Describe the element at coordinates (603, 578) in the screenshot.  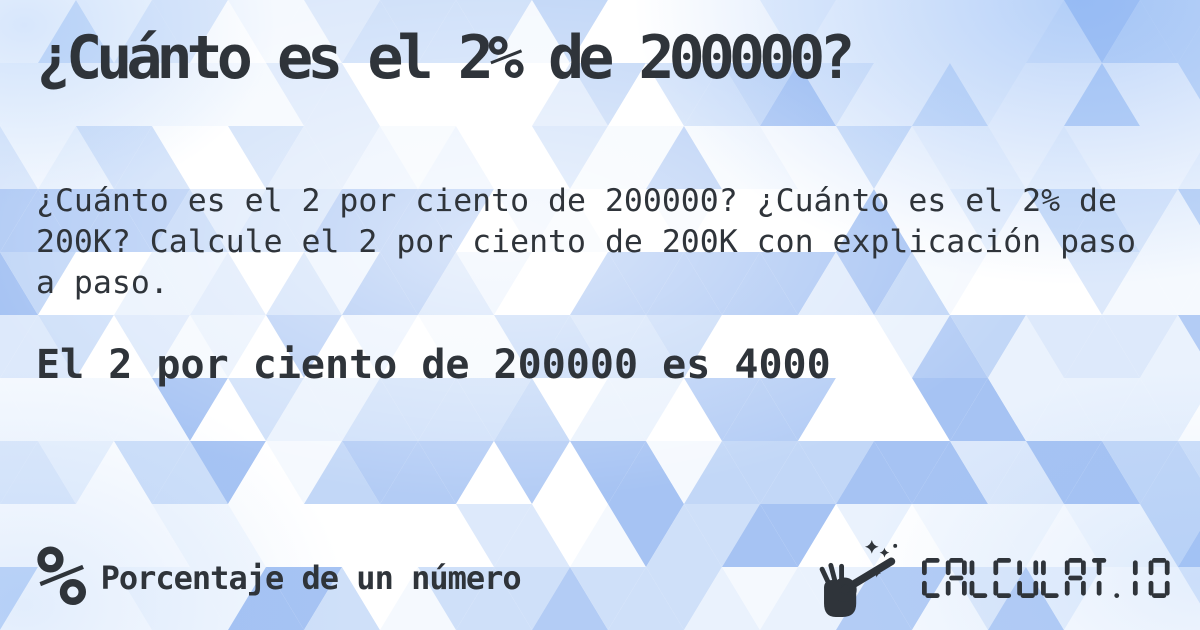
I see `footer: % Porcentaje de un número` at that location.